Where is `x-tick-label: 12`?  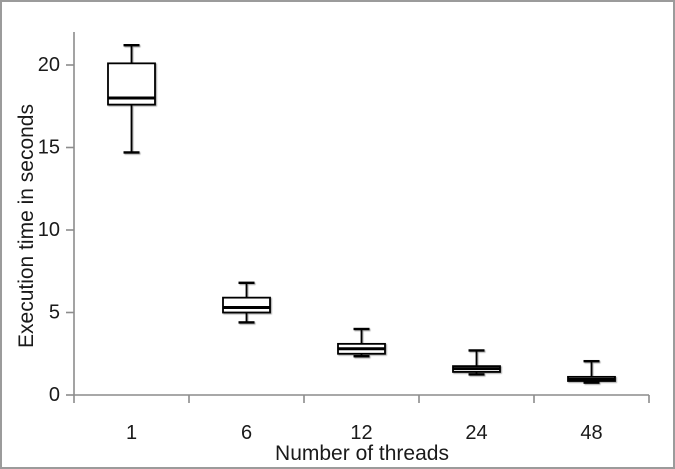
x-tick-label: 12 is located at coordinates (361, 433).